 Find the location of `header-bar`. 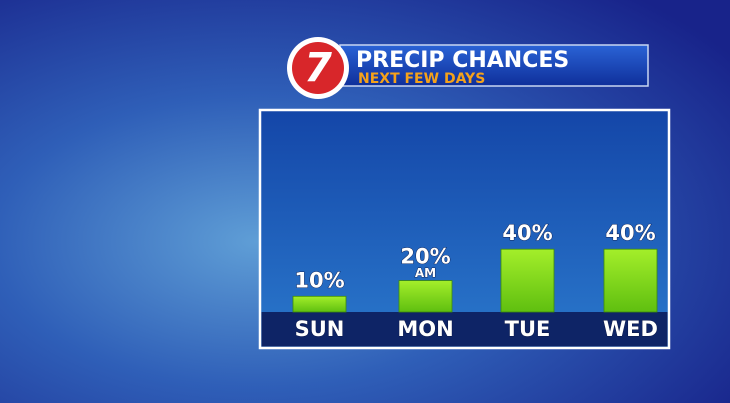

header-bar is located at coordinates (494, 65).